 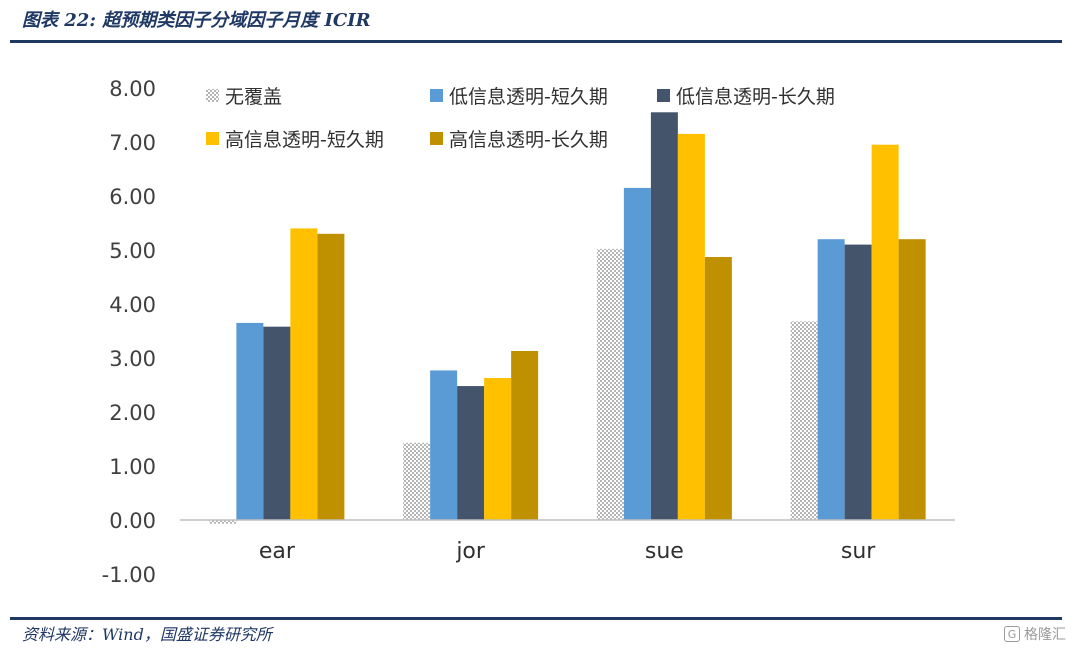 I want to click on y-tick-label: 3.00, so click(x=132, y=359).